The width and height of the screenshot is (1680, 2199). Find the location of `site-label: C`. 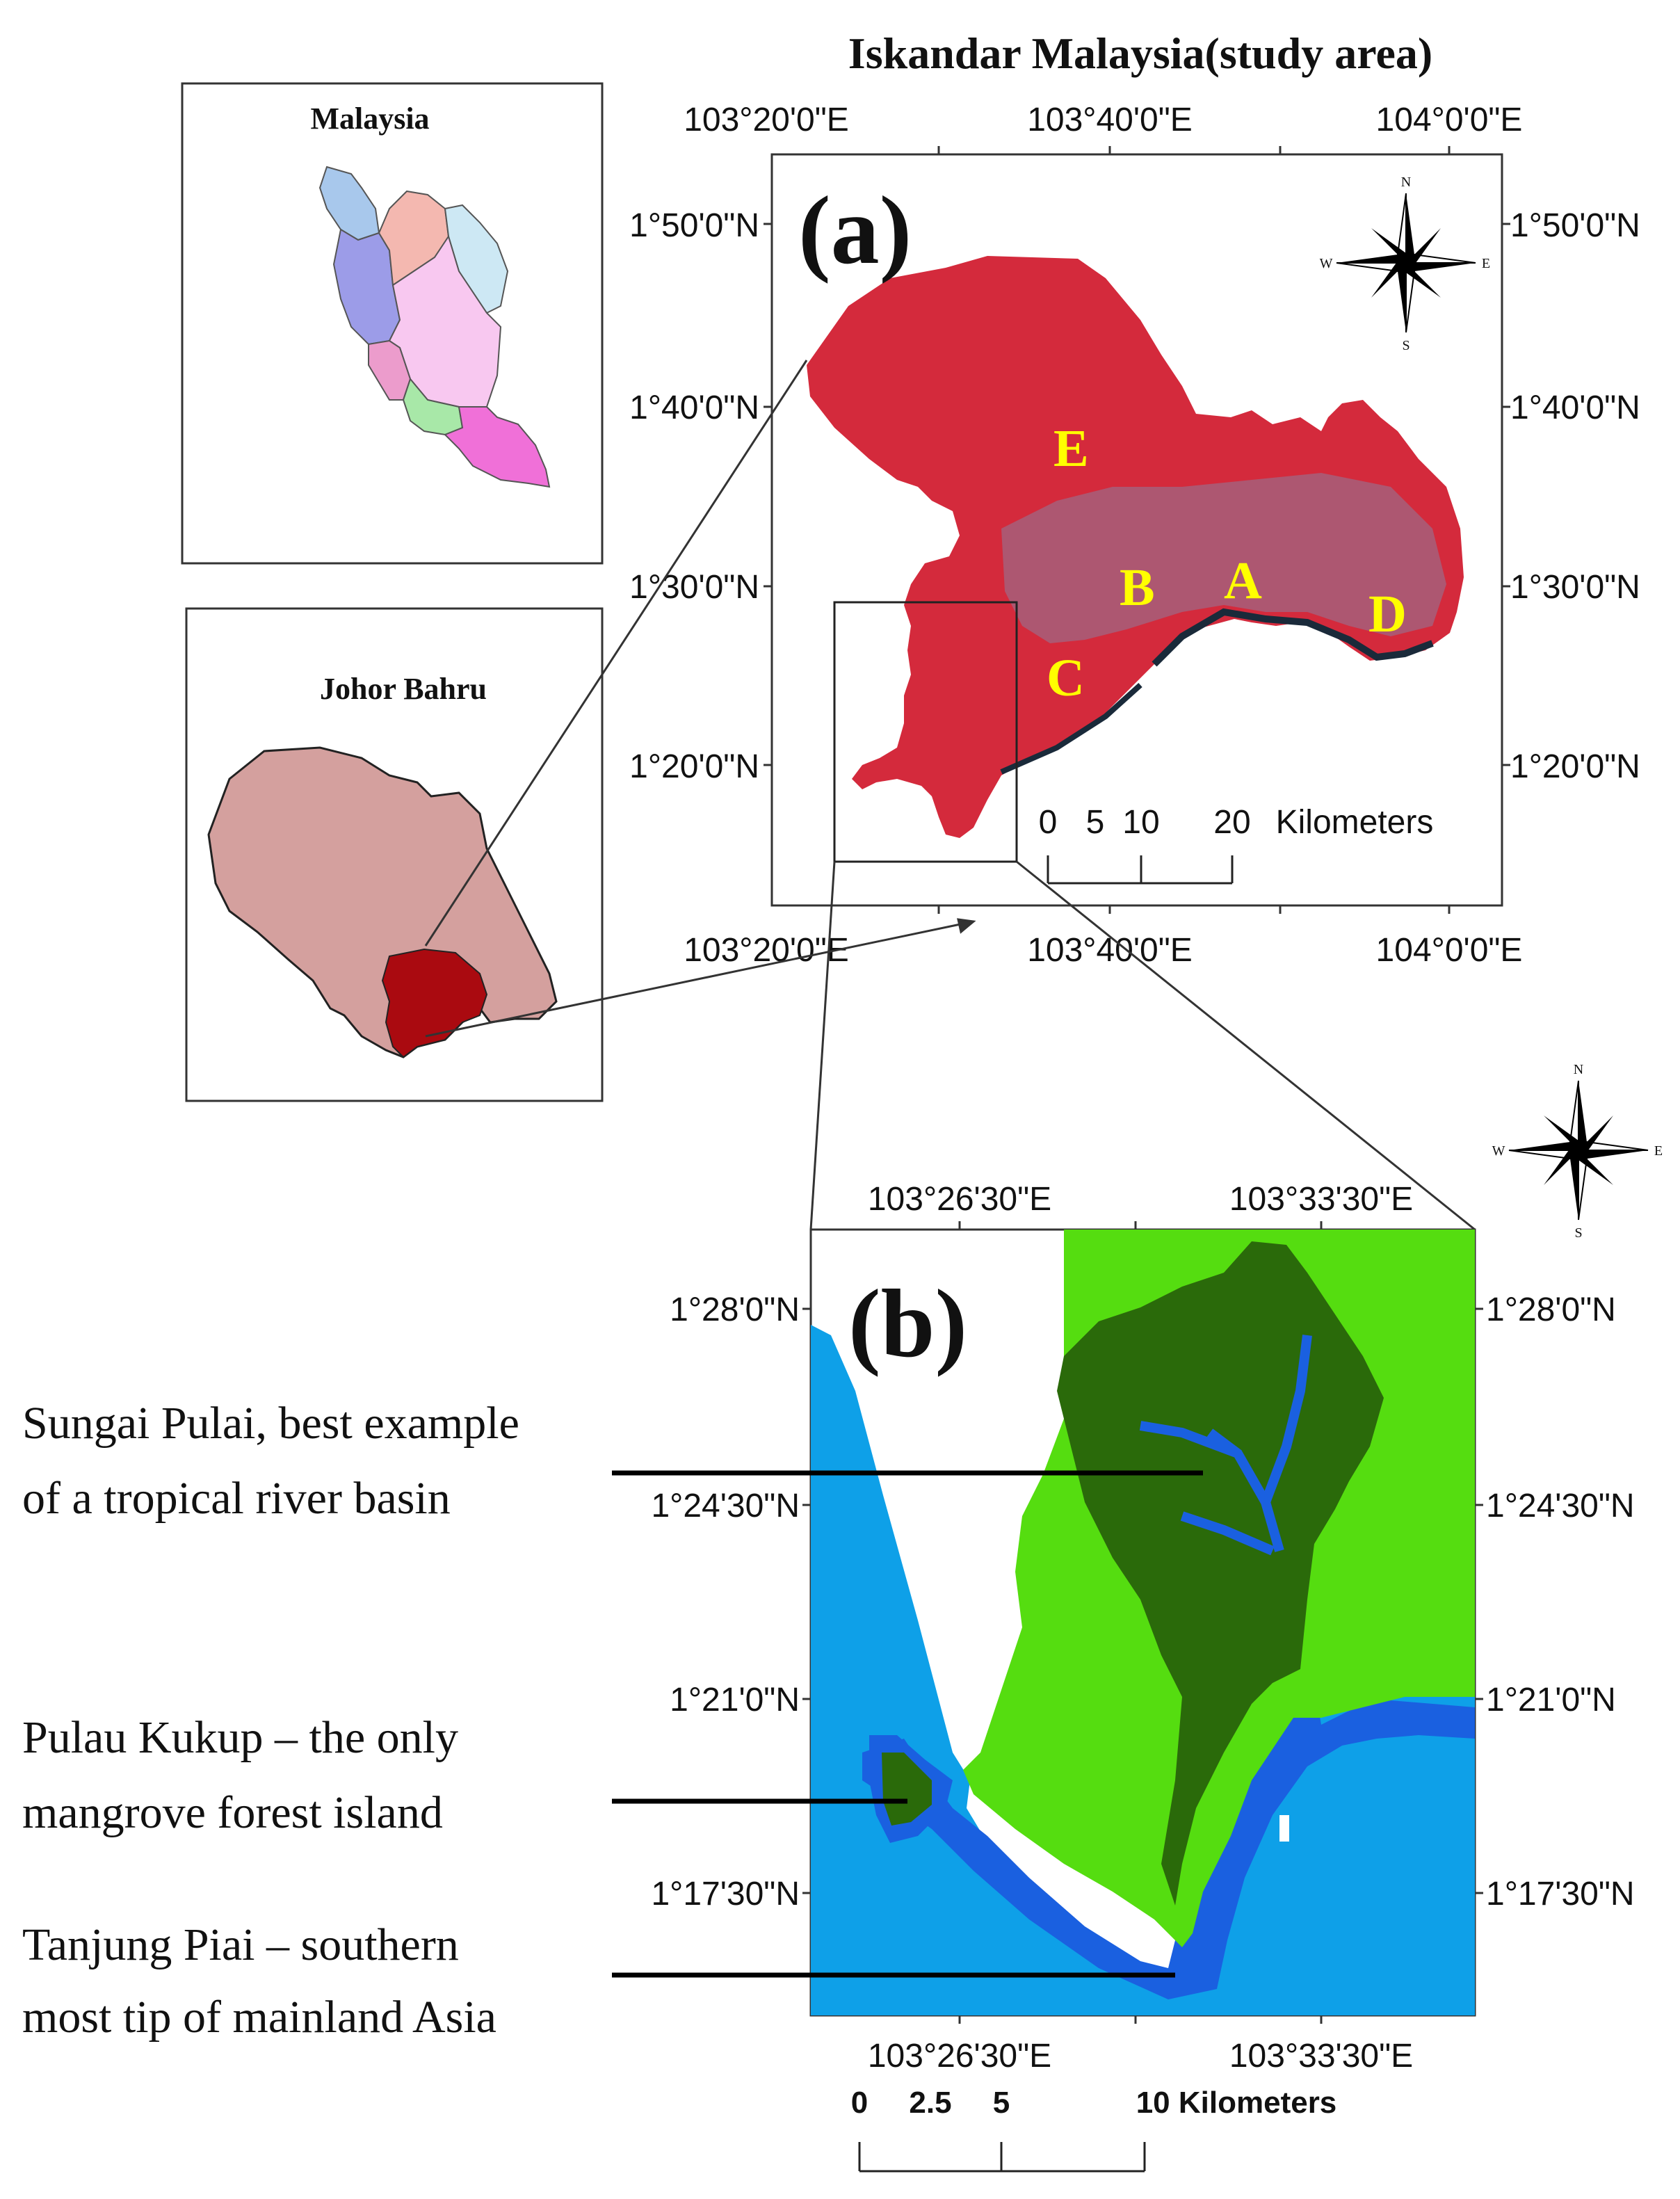

site-label: C is located at coordinates (1066, 678).